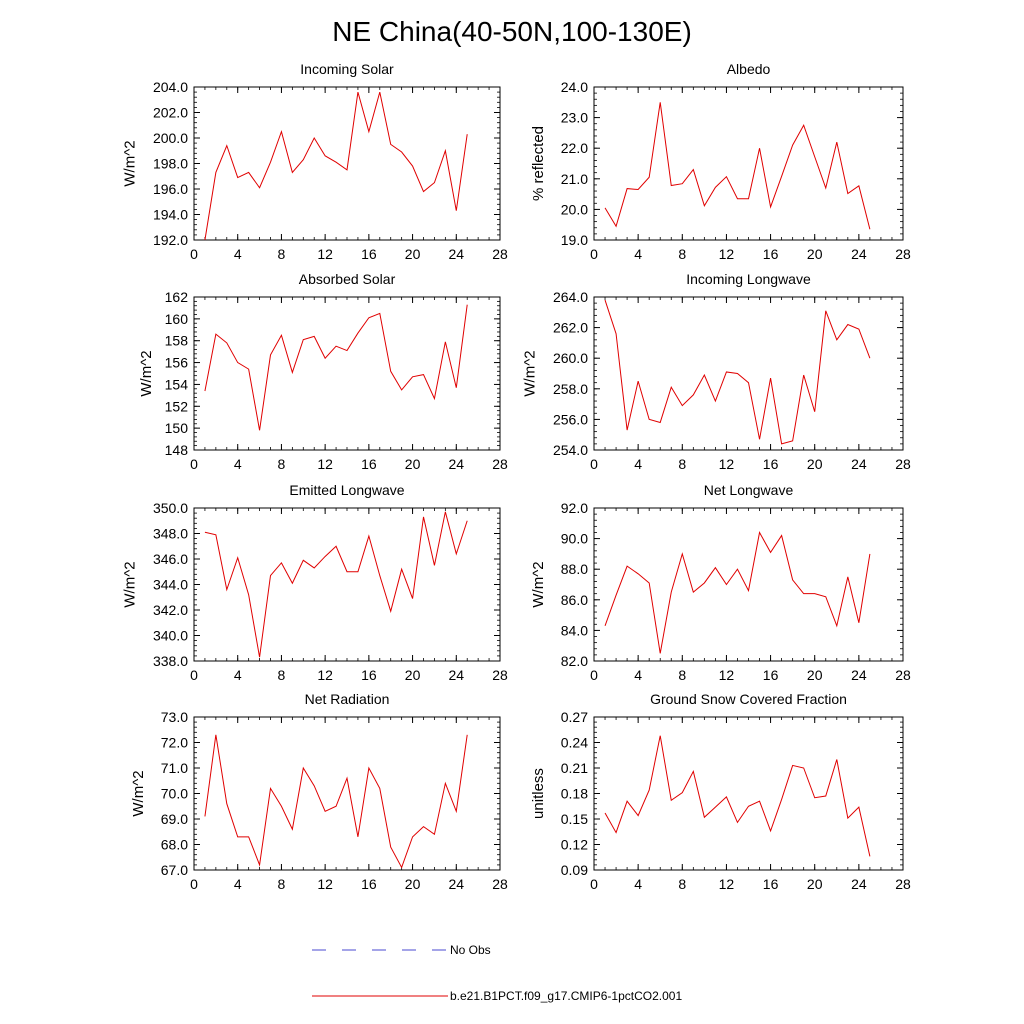 This screenshot has height=1024, width=1024. What do you see at coordinates (574, 768) in the screenshot?
I see `y-tick-label: 0.21` at bounding box center [574, 768].